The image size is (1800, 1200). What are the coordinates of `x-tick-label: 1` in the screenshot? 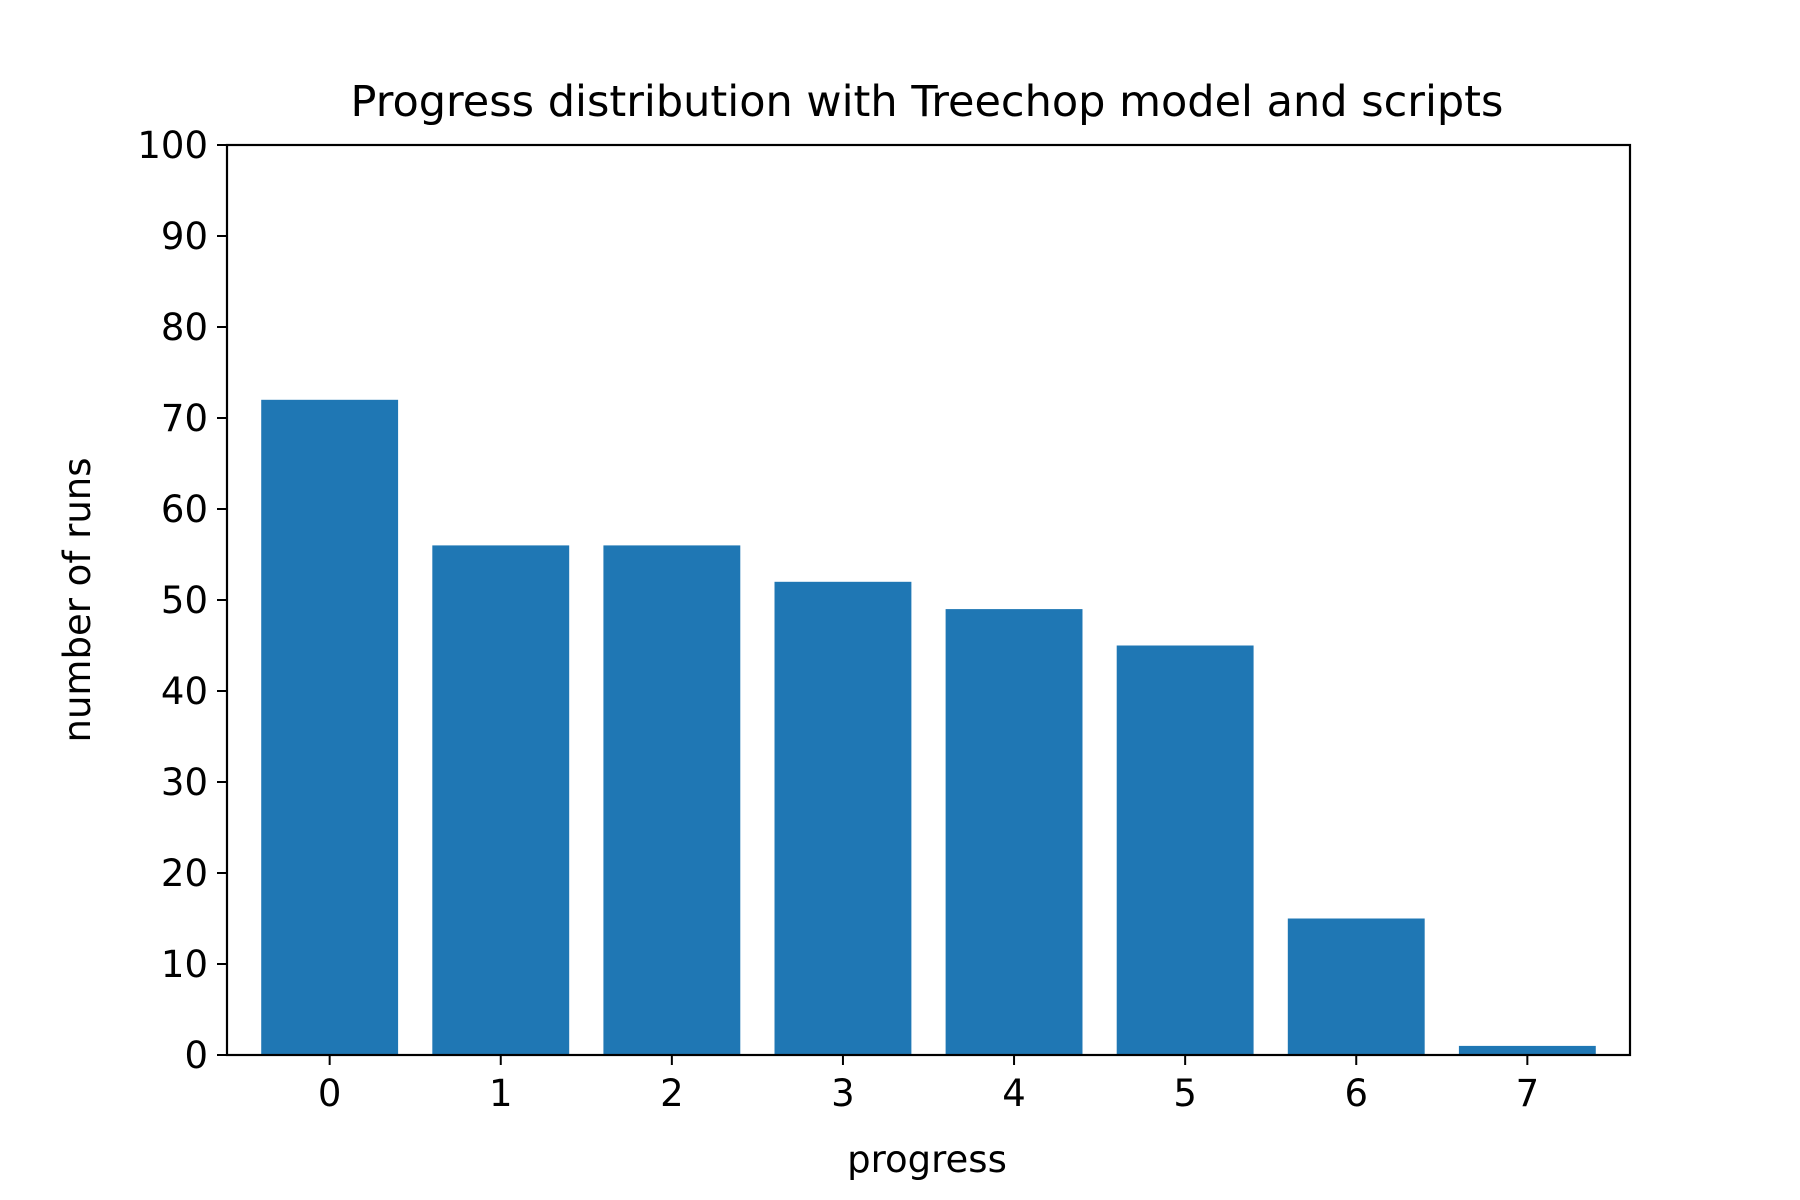 It's located at (501, 1093).